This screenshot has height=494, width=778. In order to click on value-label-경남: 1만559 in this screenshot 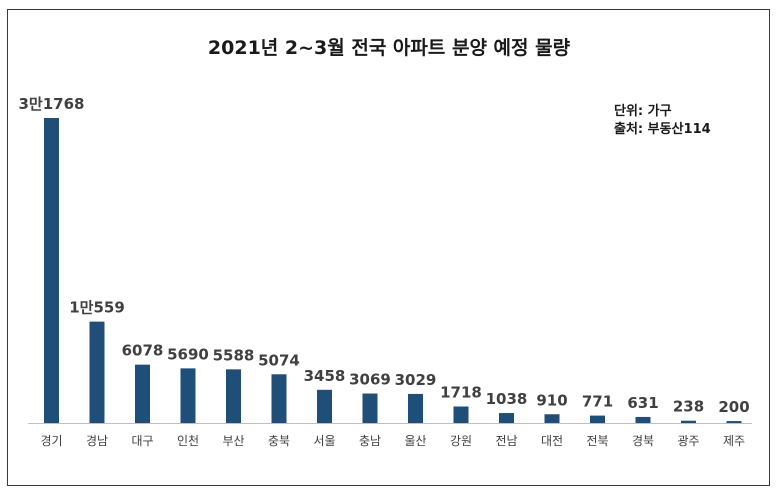, I will do `click(97, 308)`.